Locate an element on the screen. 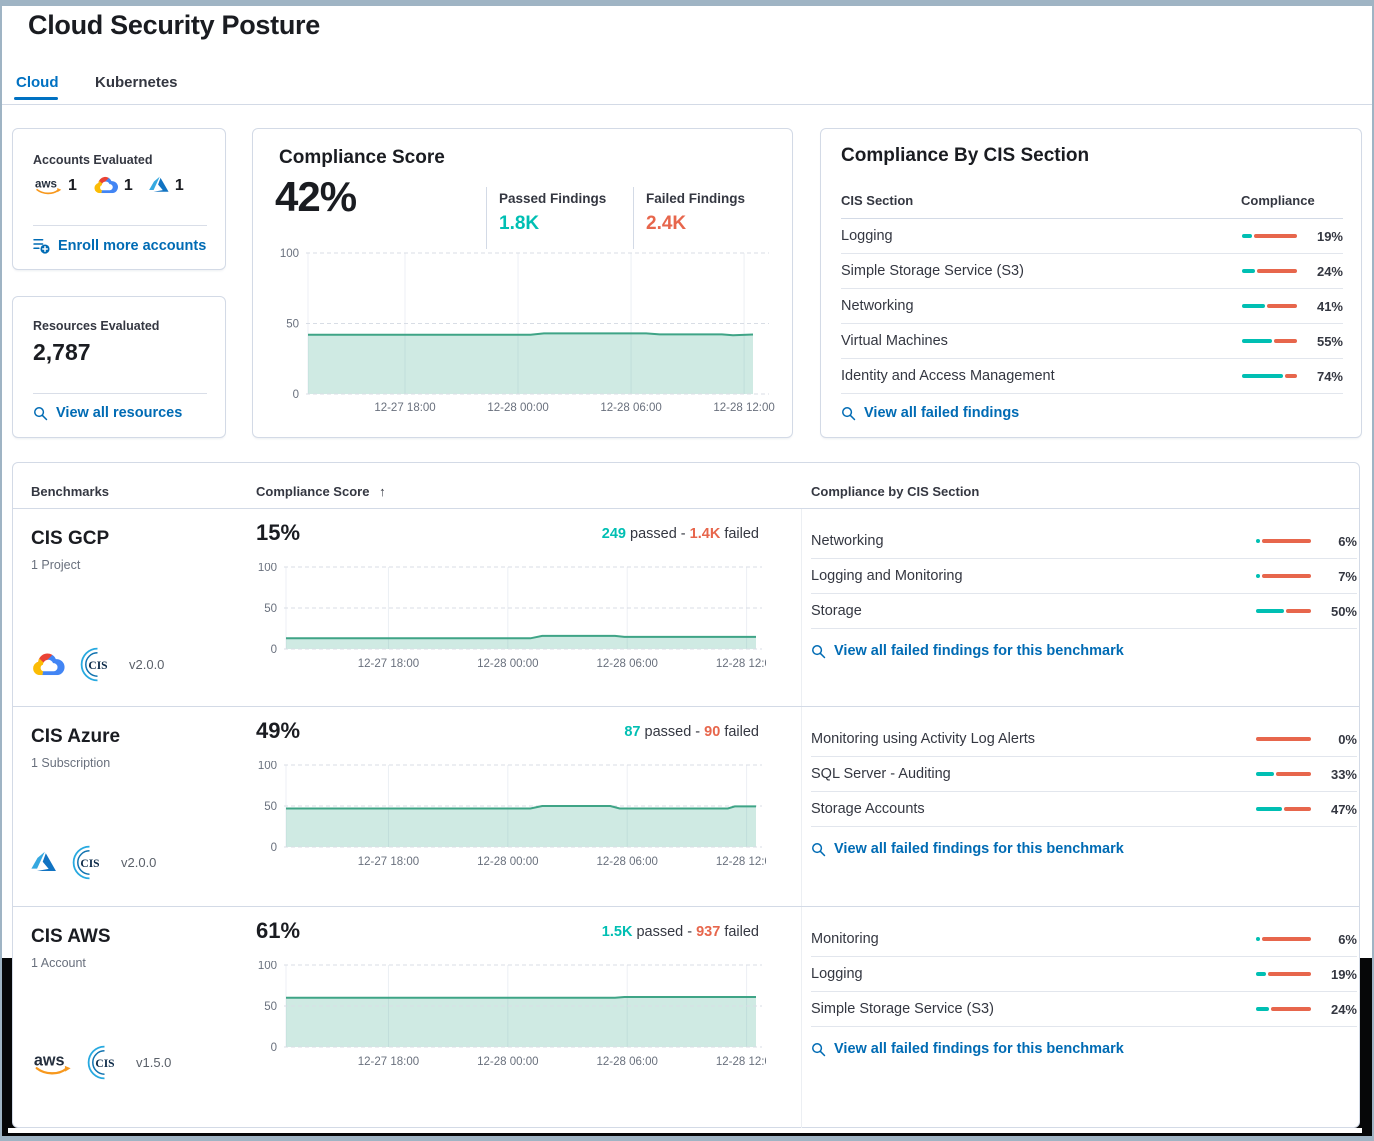 The width and height of the screenshot is (1374, 1141). tabs-divider is located at coordinates (687, 104).